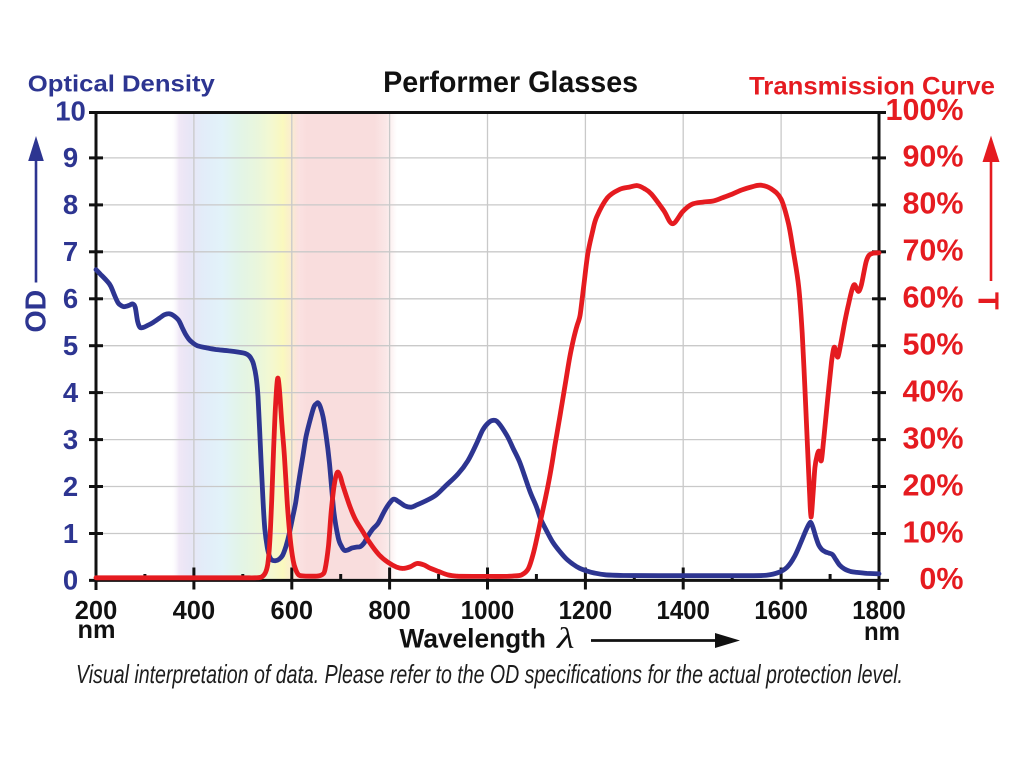 This screenshot has height=768, width=1024. I want to click on svg-text: T, so click(988, 301).